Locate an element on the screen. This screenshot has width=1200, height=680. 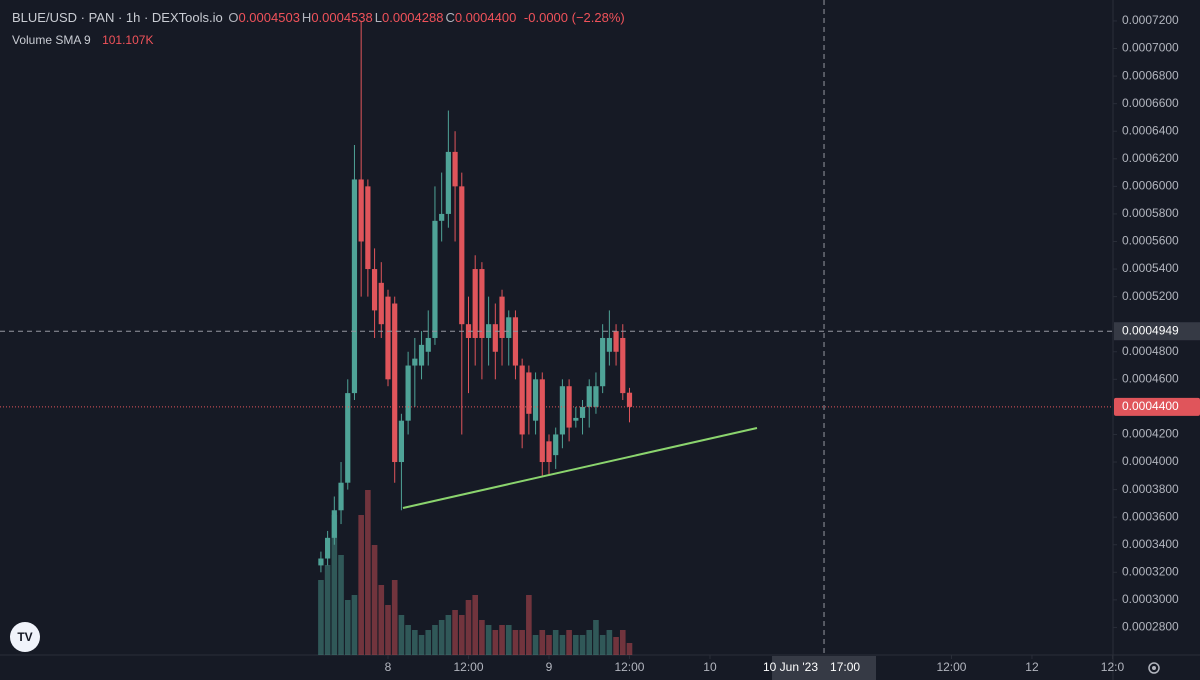
settings-icon is located at coordinates (1154, 668).